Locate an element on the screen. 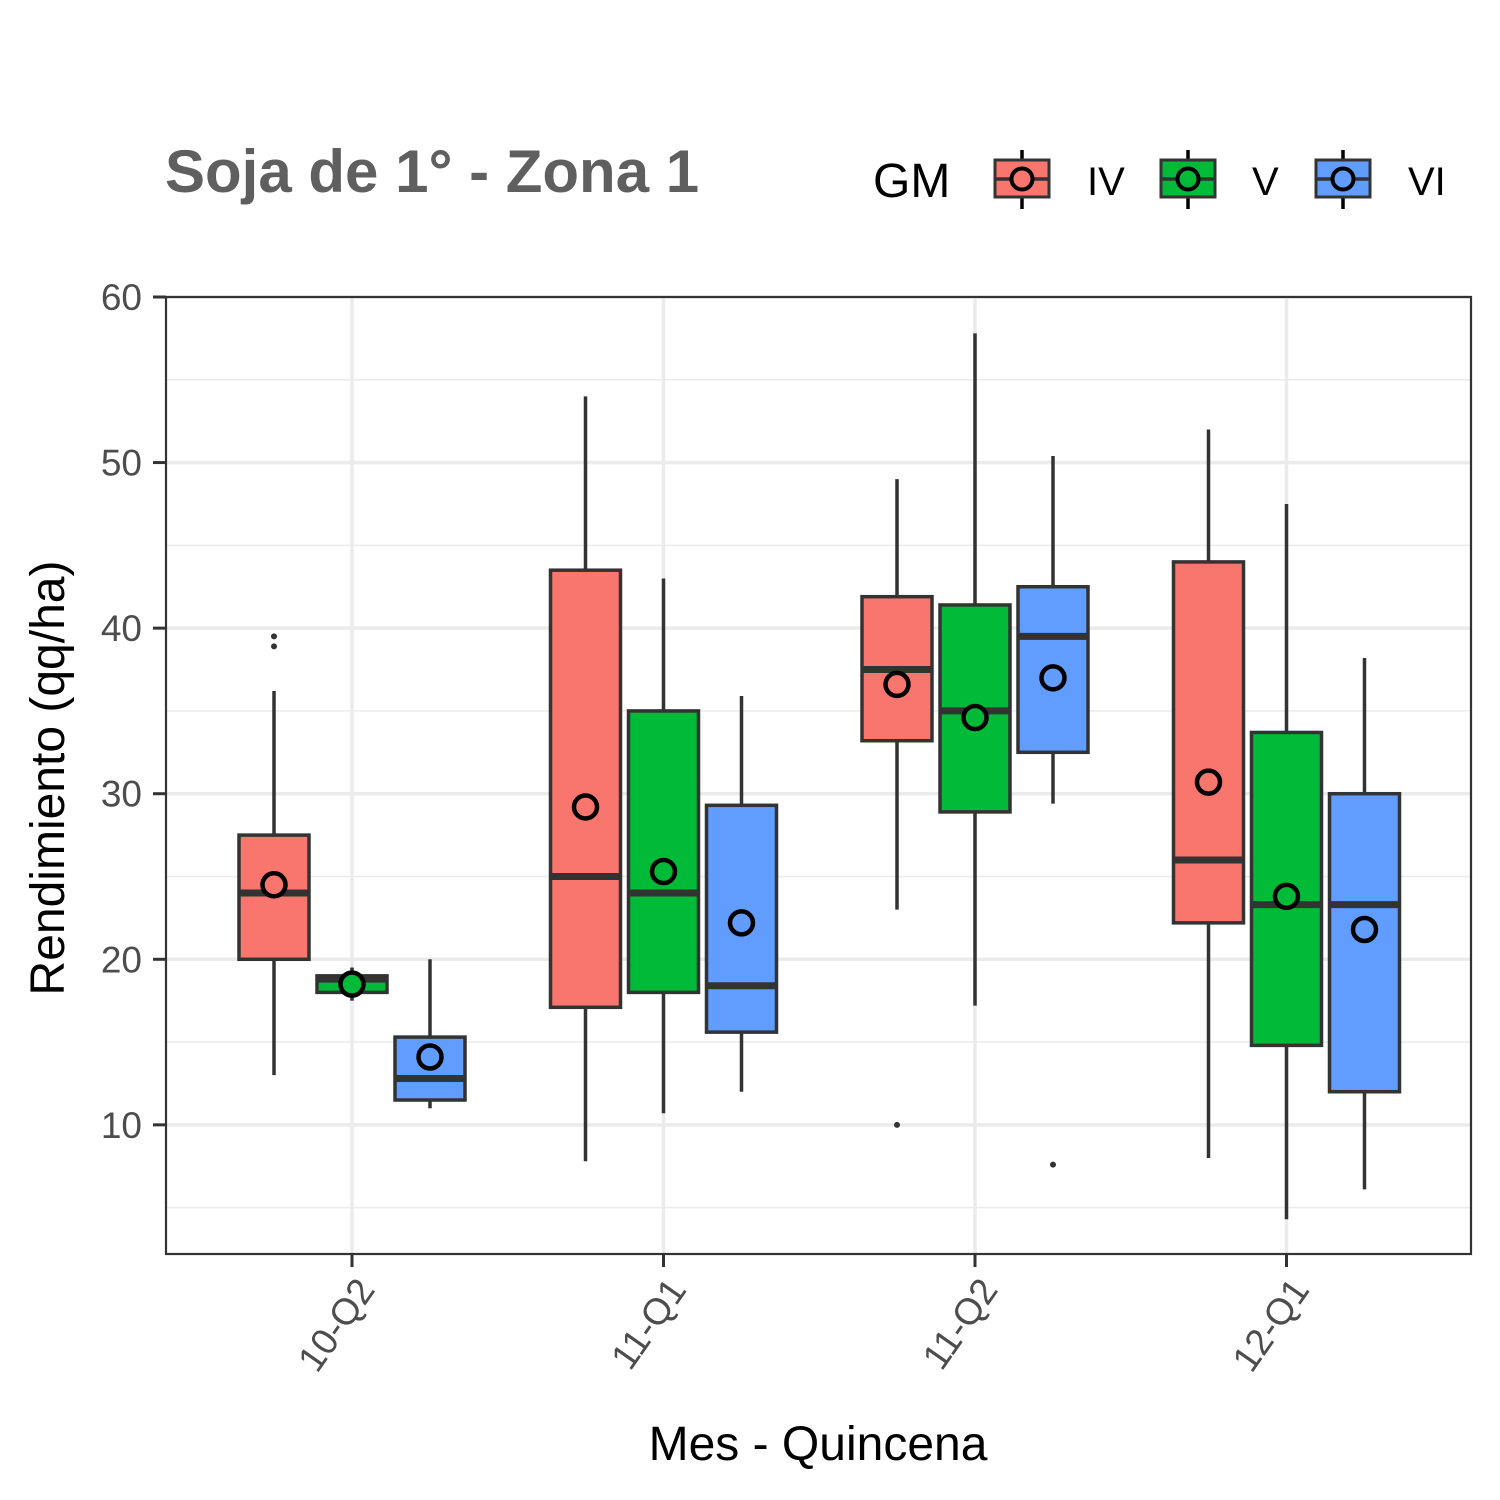  legend-item-VI: VI is located at coordinates (1380, 179).